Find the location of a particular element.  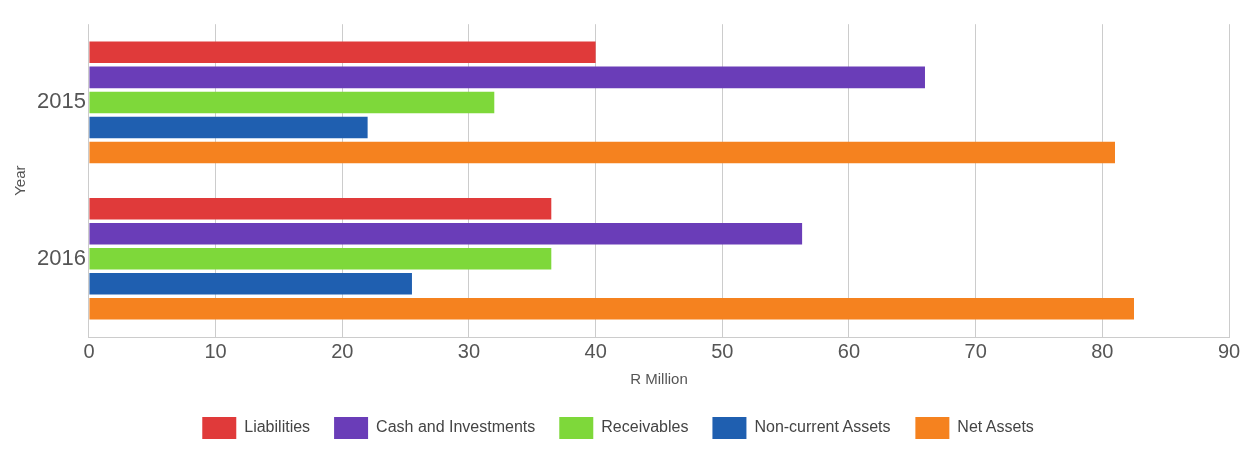

x-tick-label: 20 is located at coordinates (342, 350).